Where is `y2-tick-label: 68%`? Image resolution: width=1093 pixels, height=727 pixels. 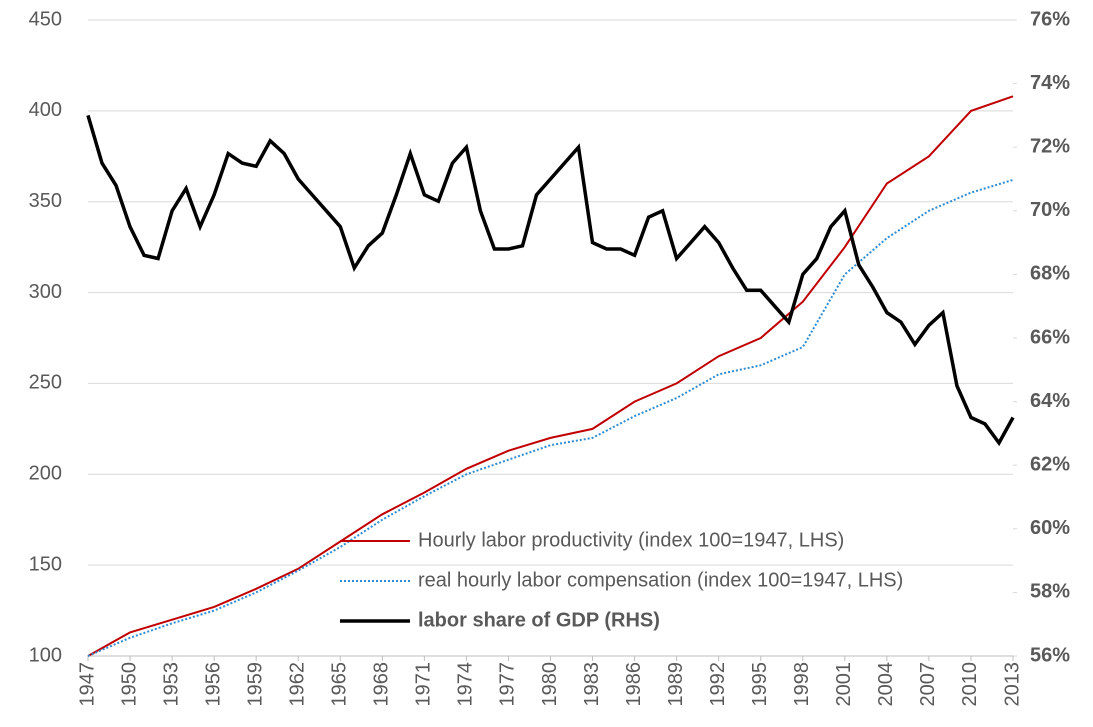 y2-tick-label: 68% is located at coordinates (1050, 274).